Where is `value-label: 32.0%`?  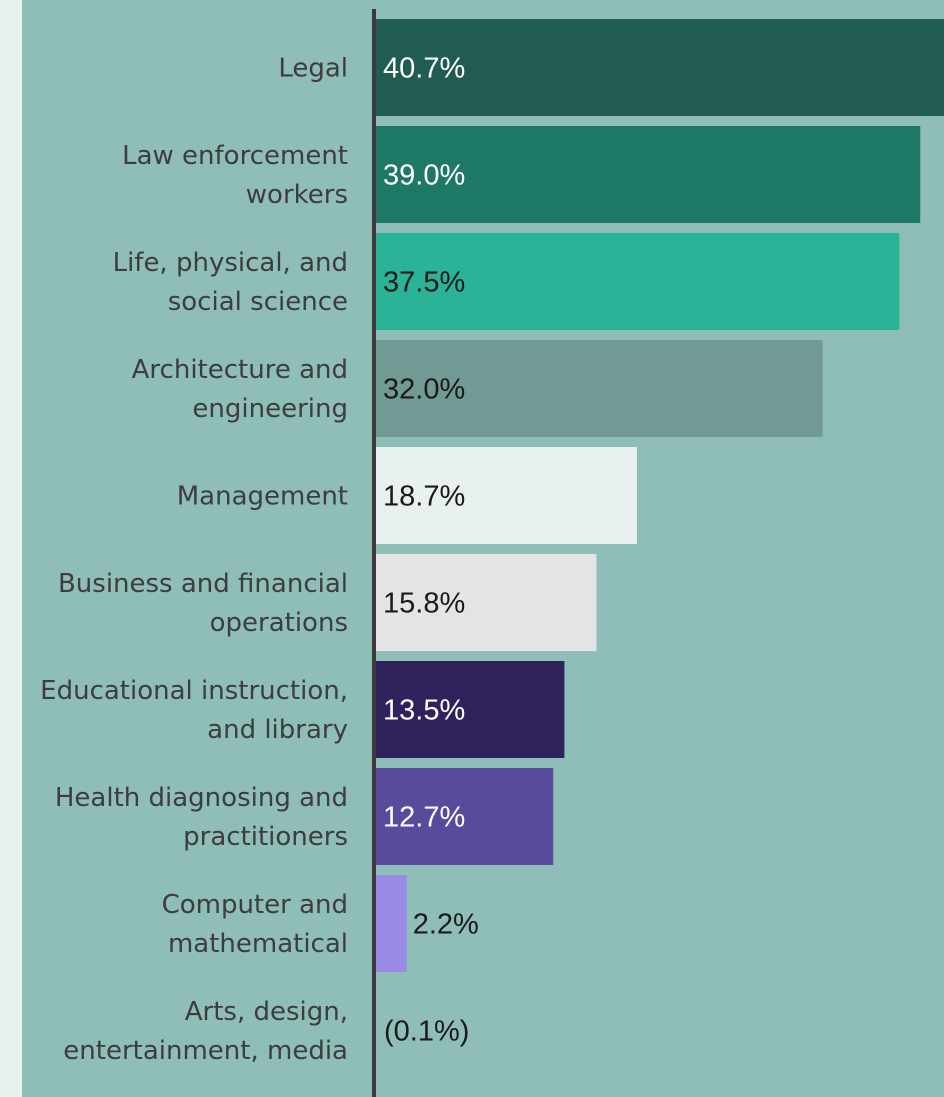 value-label: 32.0% is located at coordinates (424, 390).